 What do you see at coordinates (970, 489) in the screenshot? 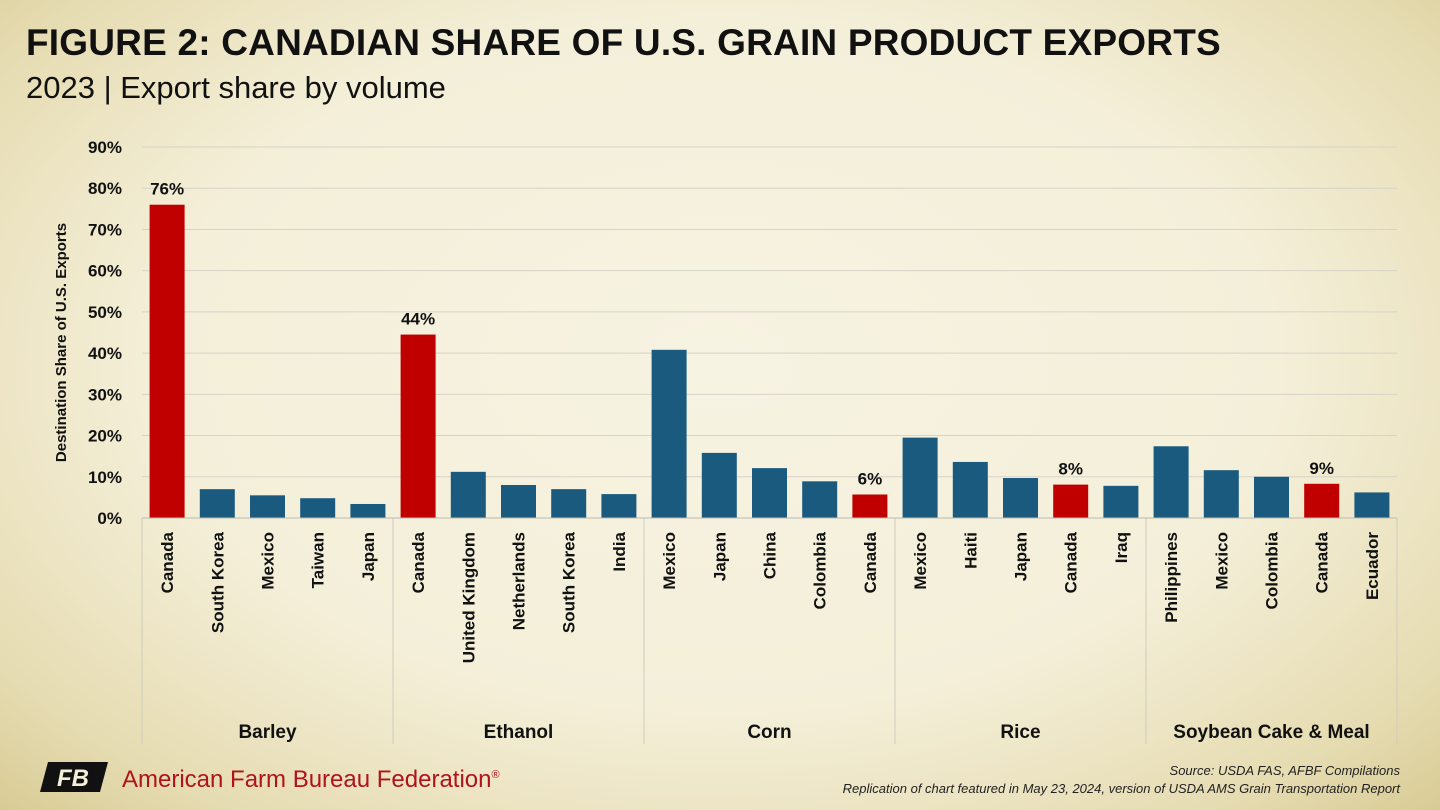
I see `bar-rice-haiti` at bounding box center [970, 489].